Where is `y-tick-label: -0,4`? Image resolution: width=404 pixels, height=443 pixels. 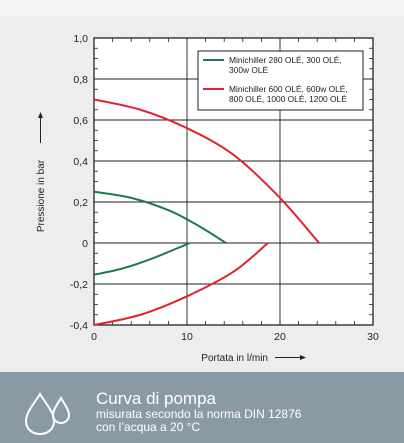 y-tick-label: -0,4 is located at coordinates (79, 326).